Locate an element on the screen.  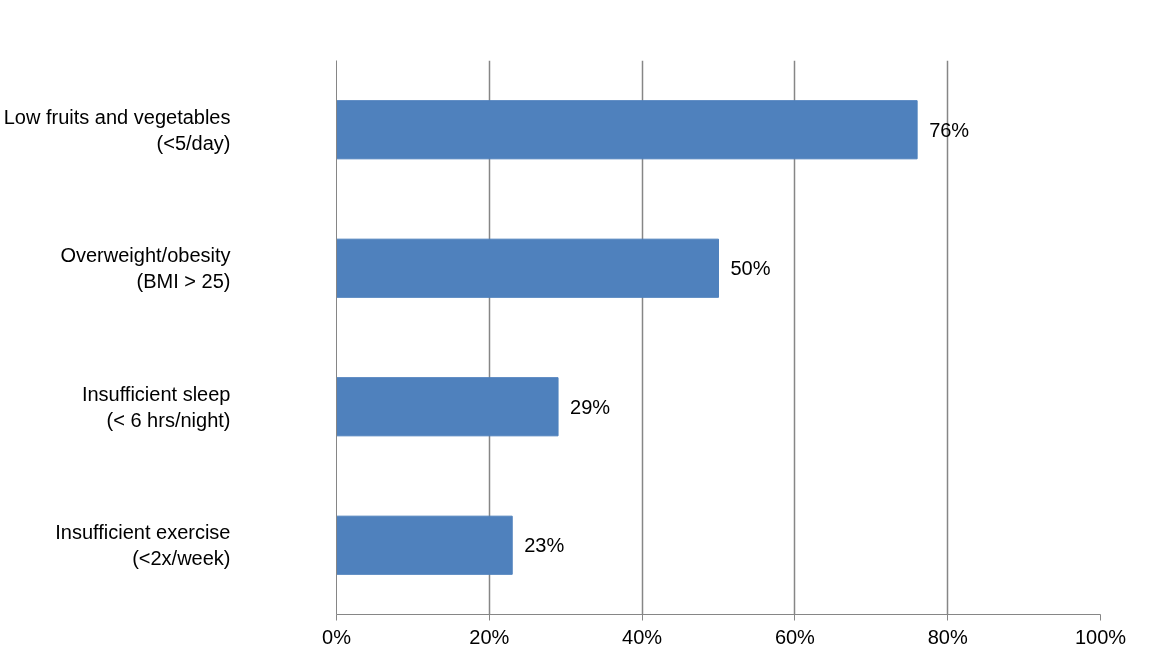
x-tick-label: 0% is located at coordinates (337, 636).